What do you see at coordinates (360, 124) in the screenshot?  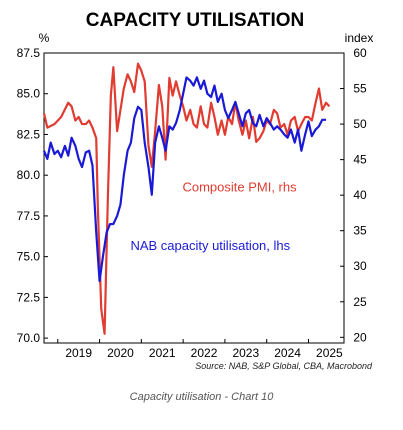 I see `right-tick-label: 50` at bounding box center [360, 124].